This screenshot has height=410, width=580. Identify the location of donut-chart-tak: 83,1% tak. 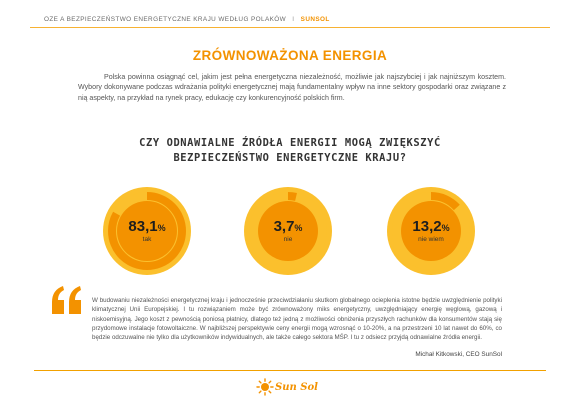
(147, 231).